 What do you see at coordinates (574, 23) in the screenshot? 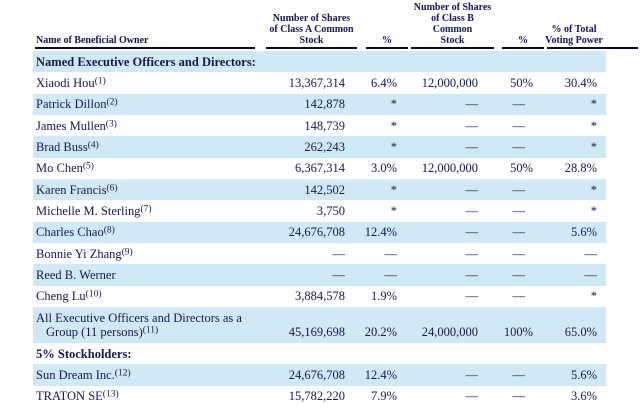
I see `column-header-voting-power: % of Total Voting Power` at bounding box center [574, 23].